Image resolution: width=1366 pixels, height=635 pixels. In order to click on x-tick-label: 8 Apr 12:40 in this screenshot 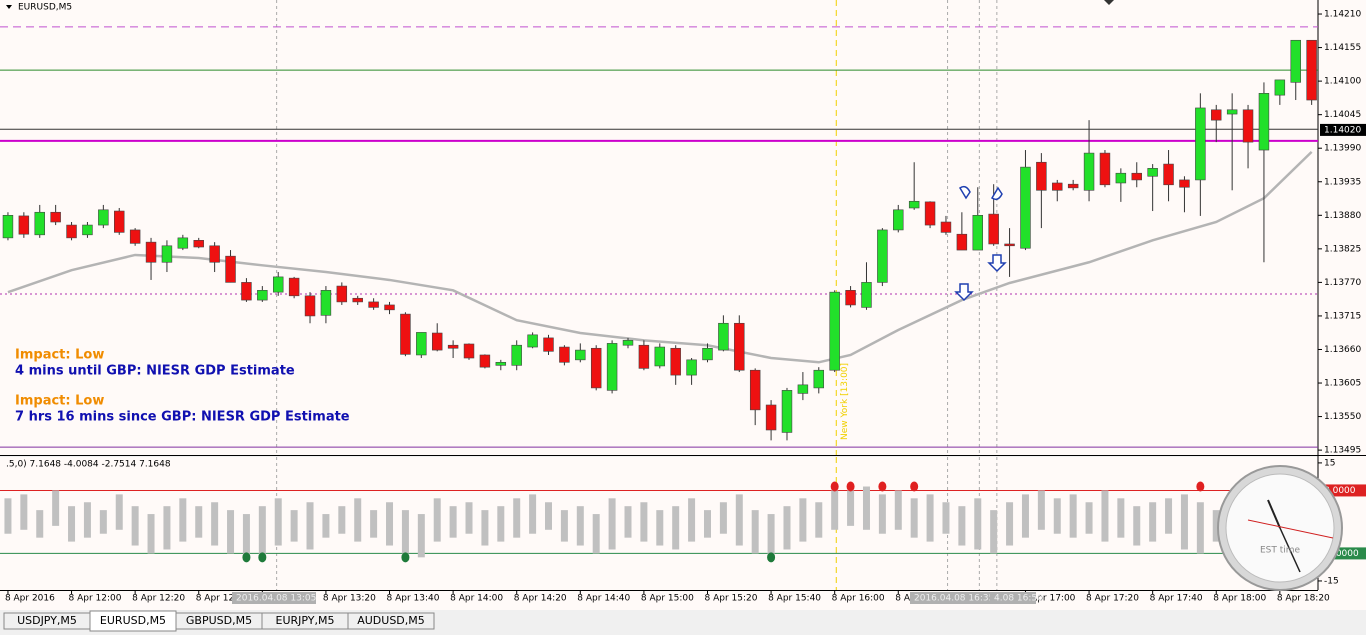, I will do `click(222, 599)`.